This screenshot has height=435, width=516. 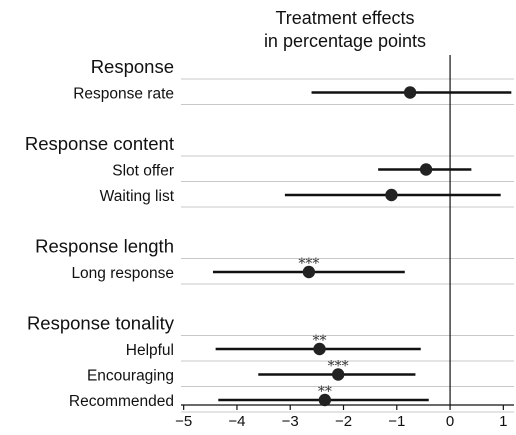 What do you see at coordinates (137, 196) in the screenshot?
I see `row-label-1-1: Waiting list` at bounding box center [137, 196].